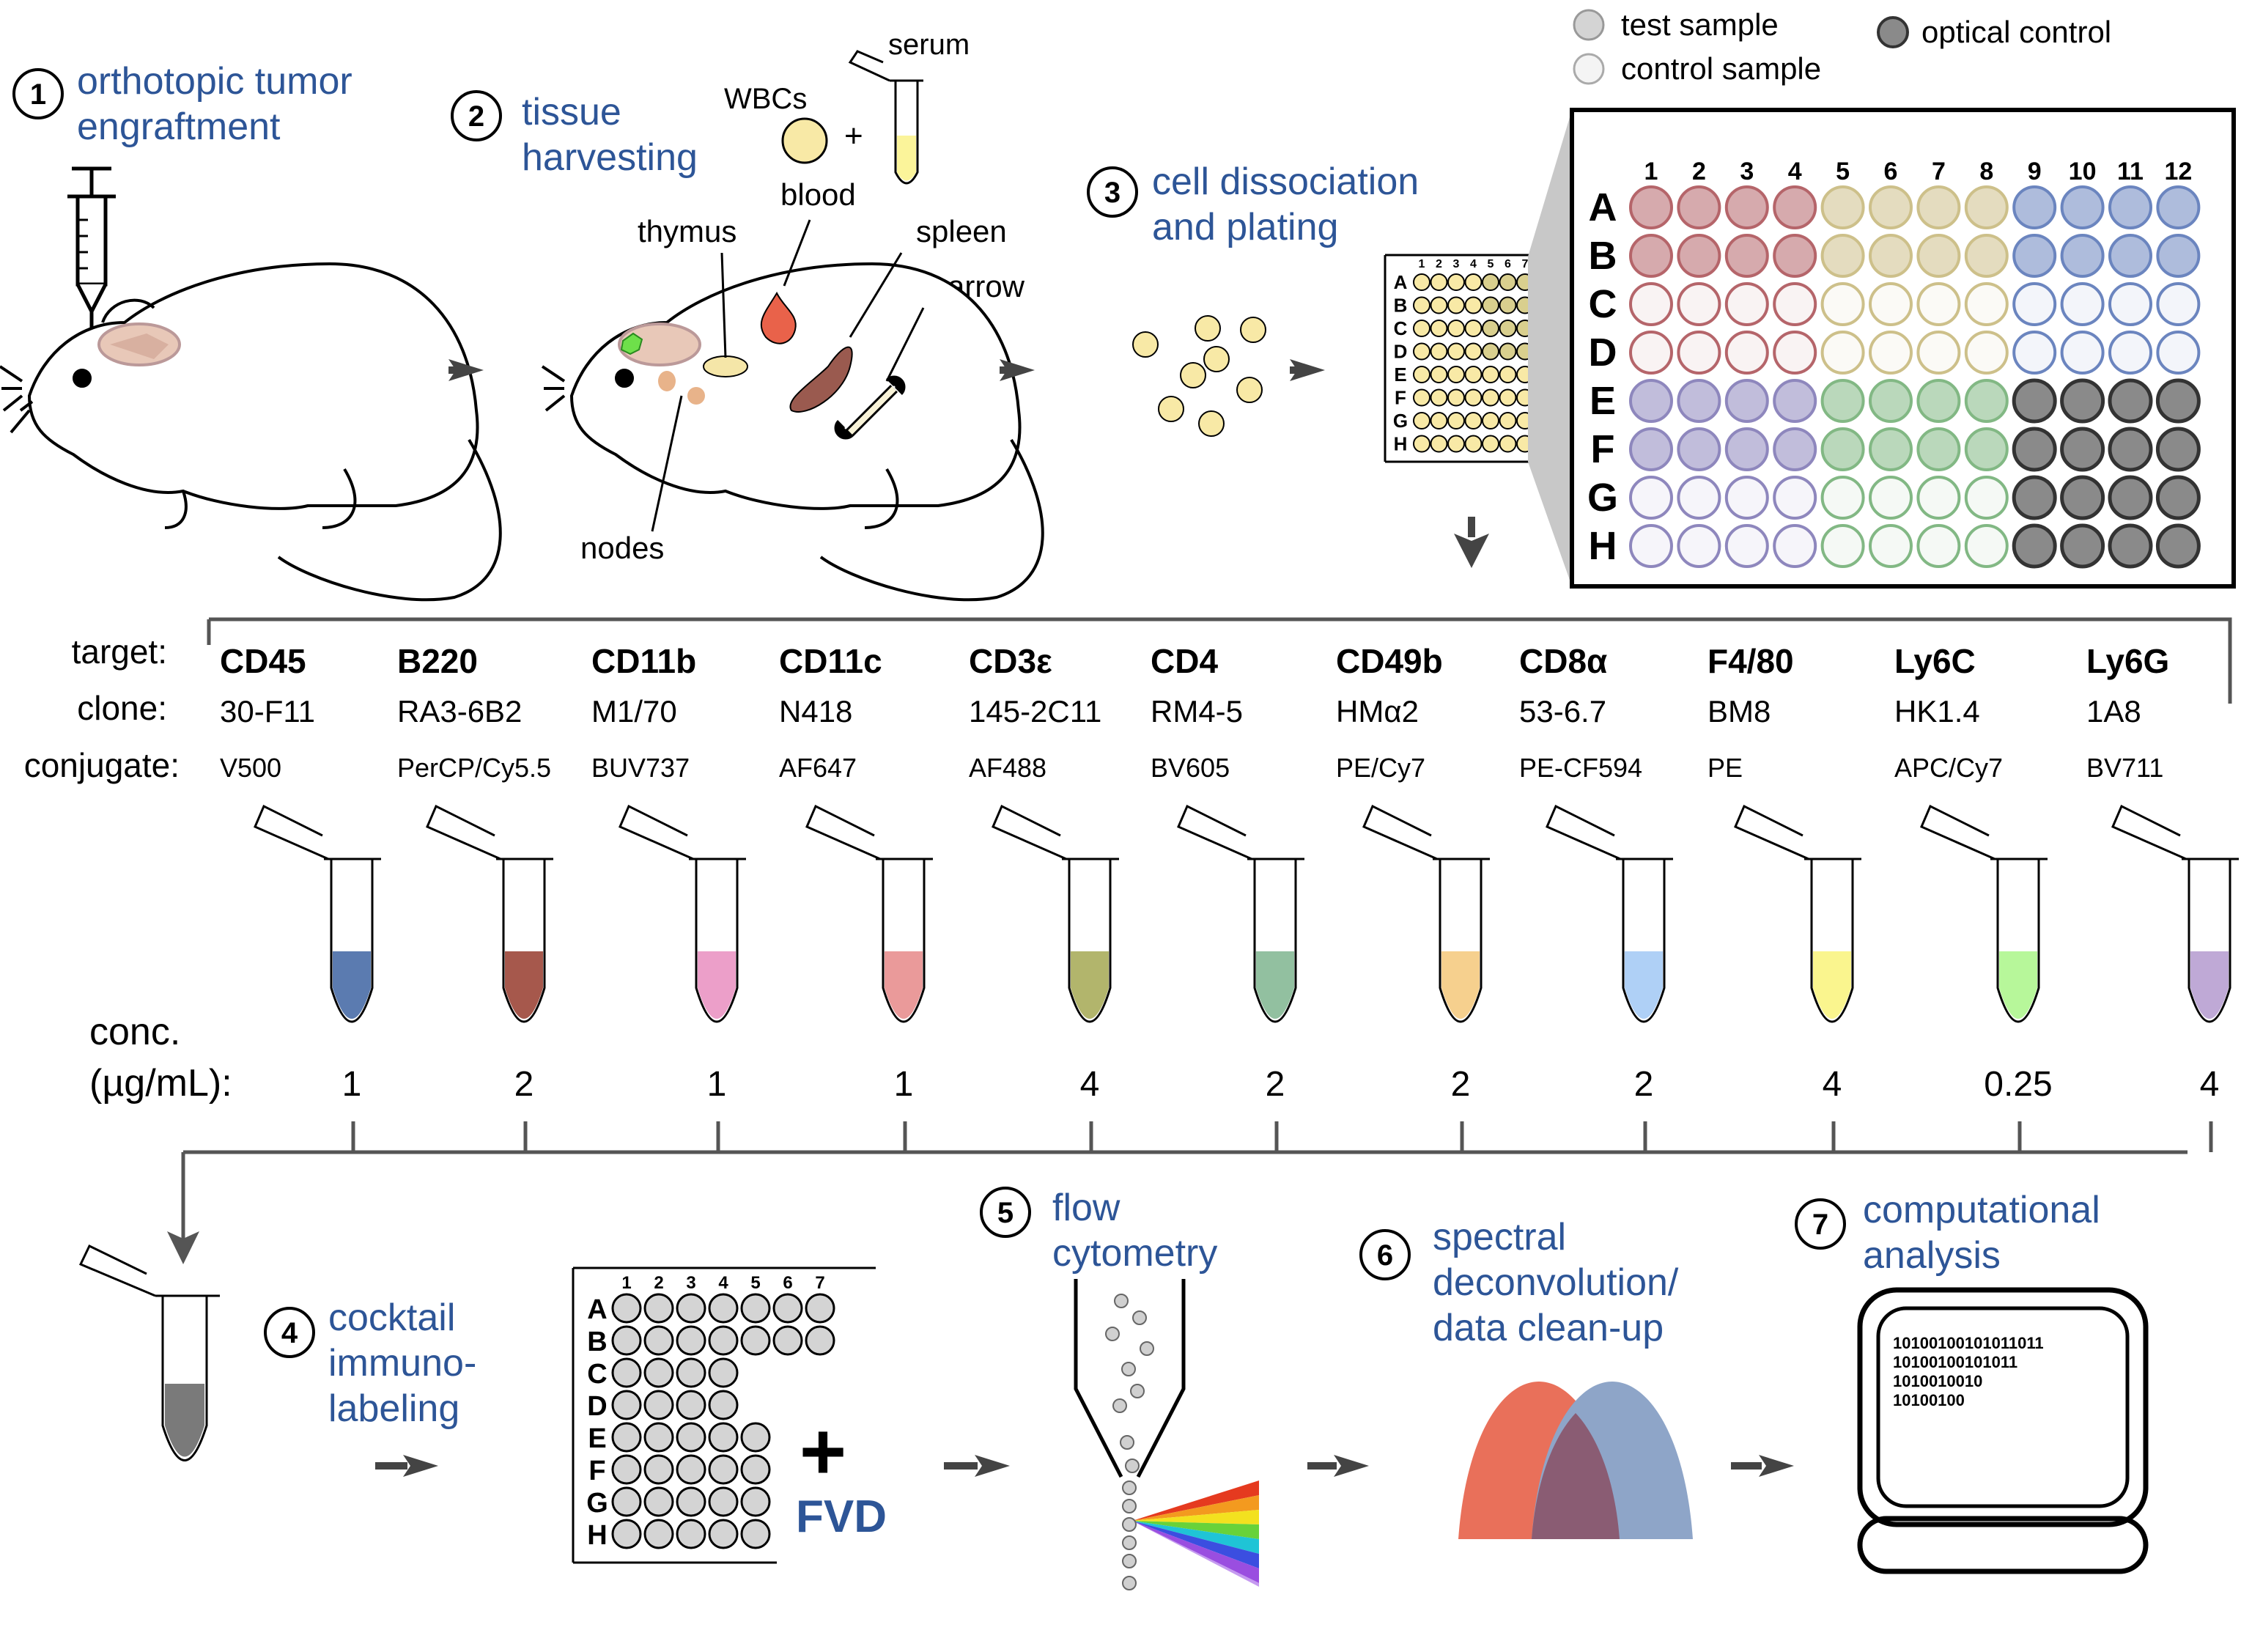 The image size is (2241, 1652). What do you see at coordinates (1562, 711) in the screenshot?
I see `antibody-clone: 53-6.7` at bounding box center [1562, 711].